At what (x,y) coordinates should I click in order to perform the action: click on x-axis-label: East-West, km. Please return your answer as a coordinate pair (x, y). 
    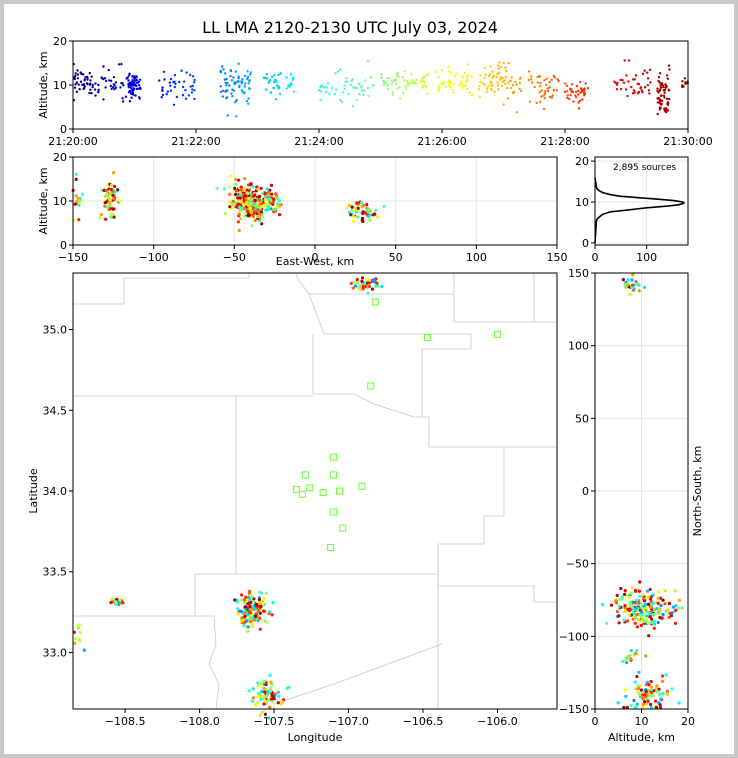
    Looking at the image, I should click on (315, 261).